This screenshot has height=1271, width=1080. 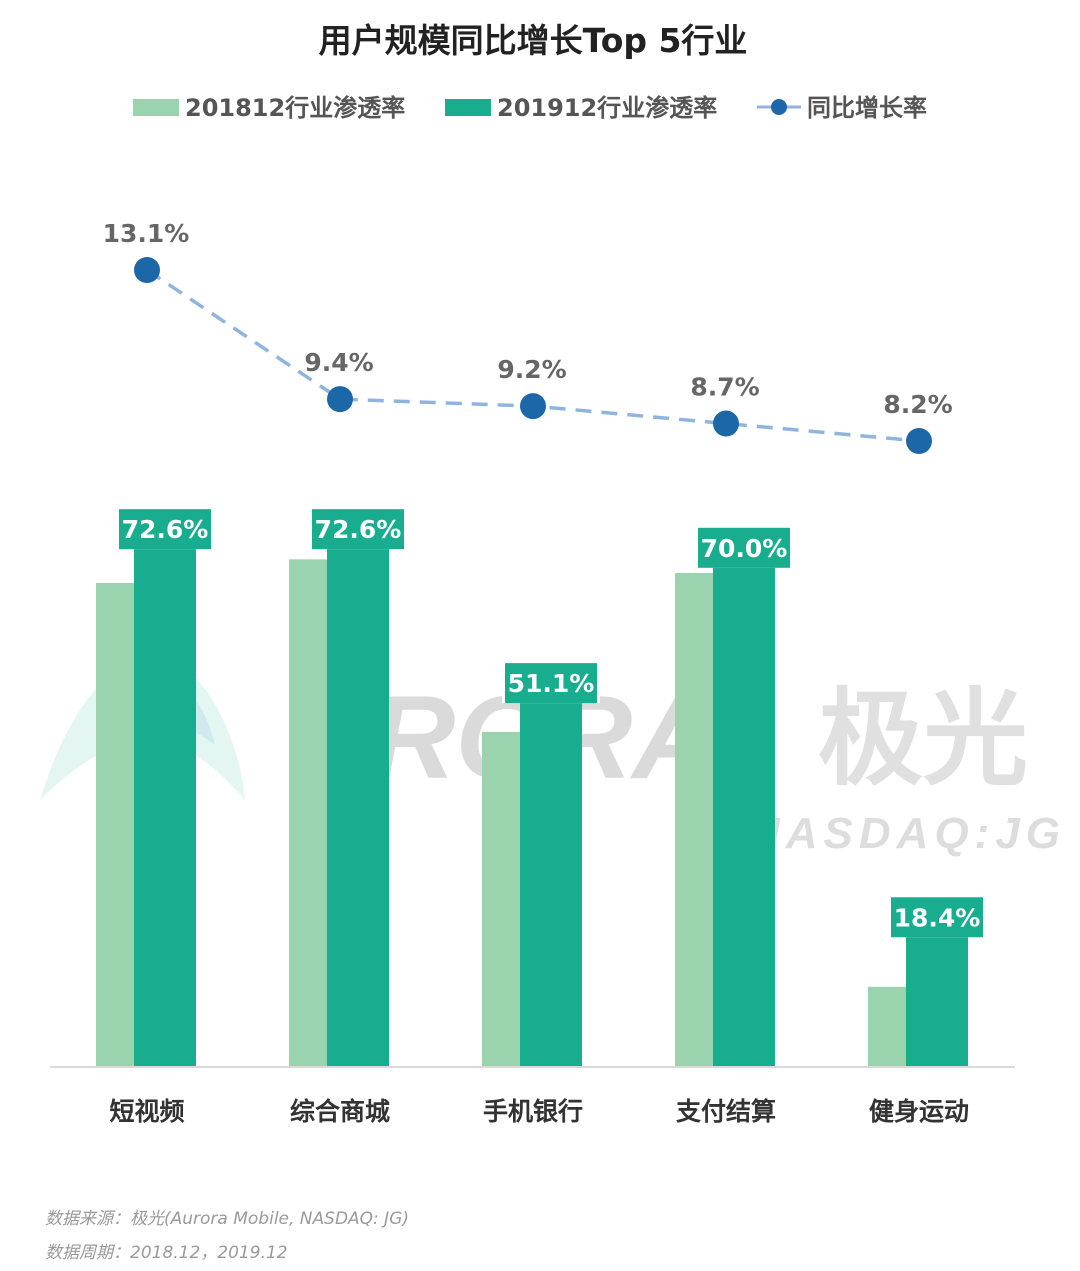 I want to click on legend-label: 201912行业渗透率, so click(x=607, y=108).